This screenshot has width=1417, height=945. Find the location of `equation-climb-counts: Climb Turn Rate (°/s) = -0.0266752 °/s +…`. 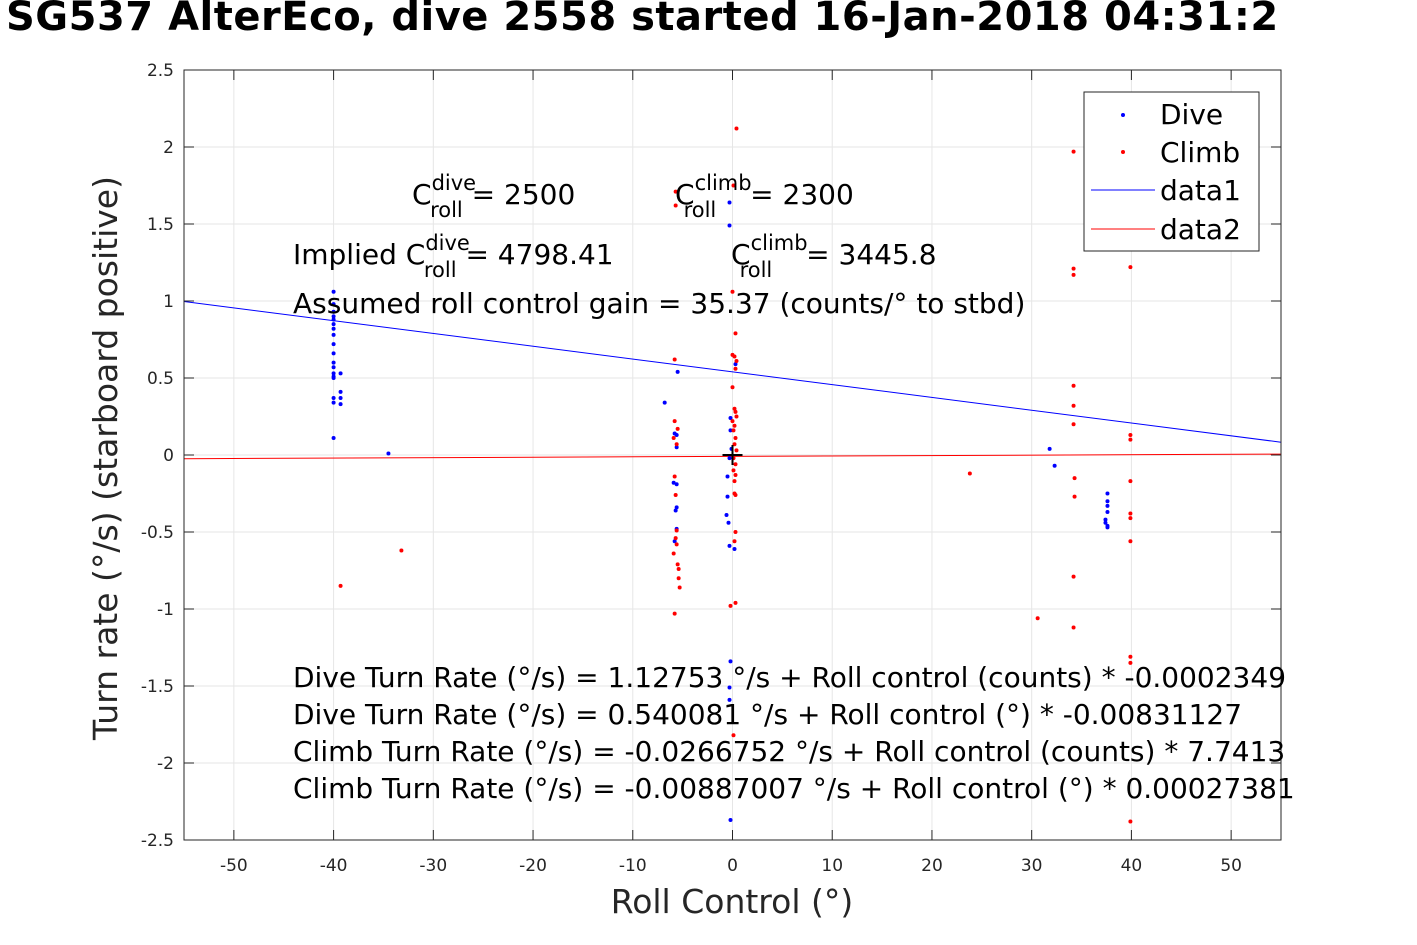

equation-climb-counts: Climb Turn Rate (°/s) = -0.0266752 °/s +… is located at coordinates (789, 751).